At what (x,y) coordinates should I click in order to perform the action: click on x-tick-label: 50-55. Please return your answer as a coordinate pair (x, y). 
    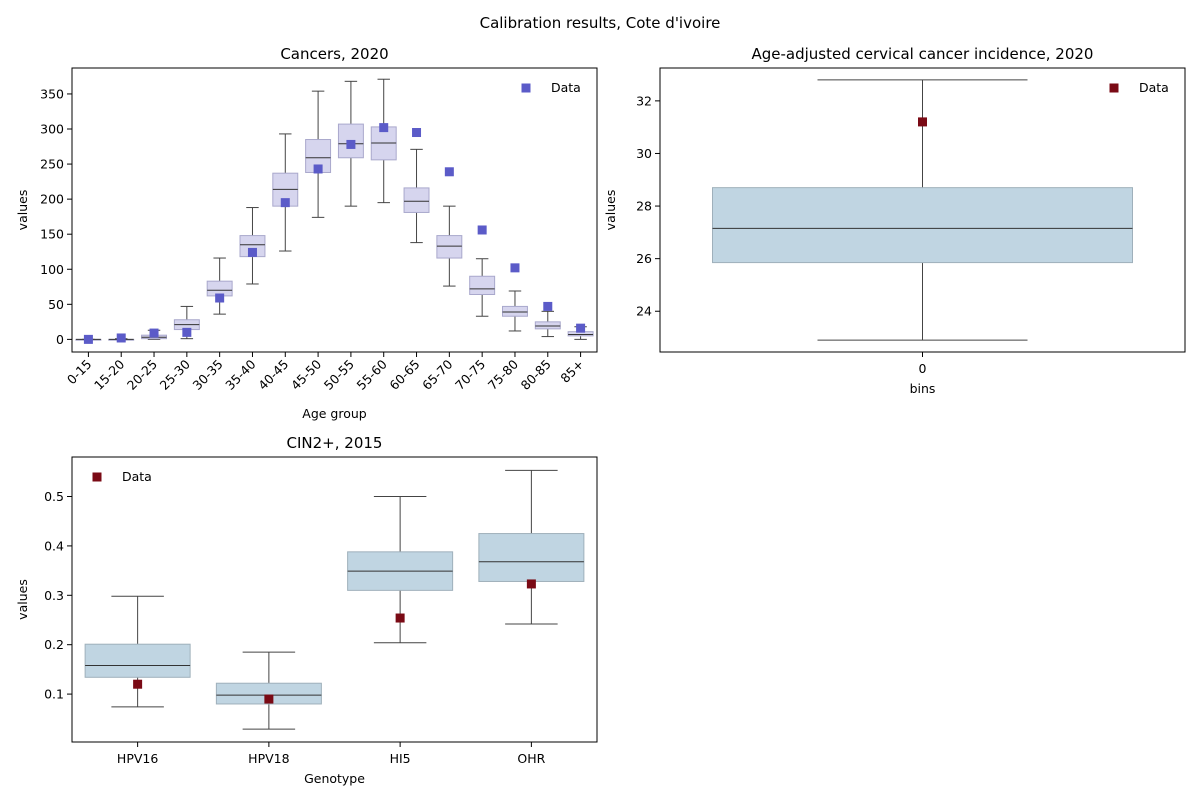
    Looking at the image, I should click on (339, 375).